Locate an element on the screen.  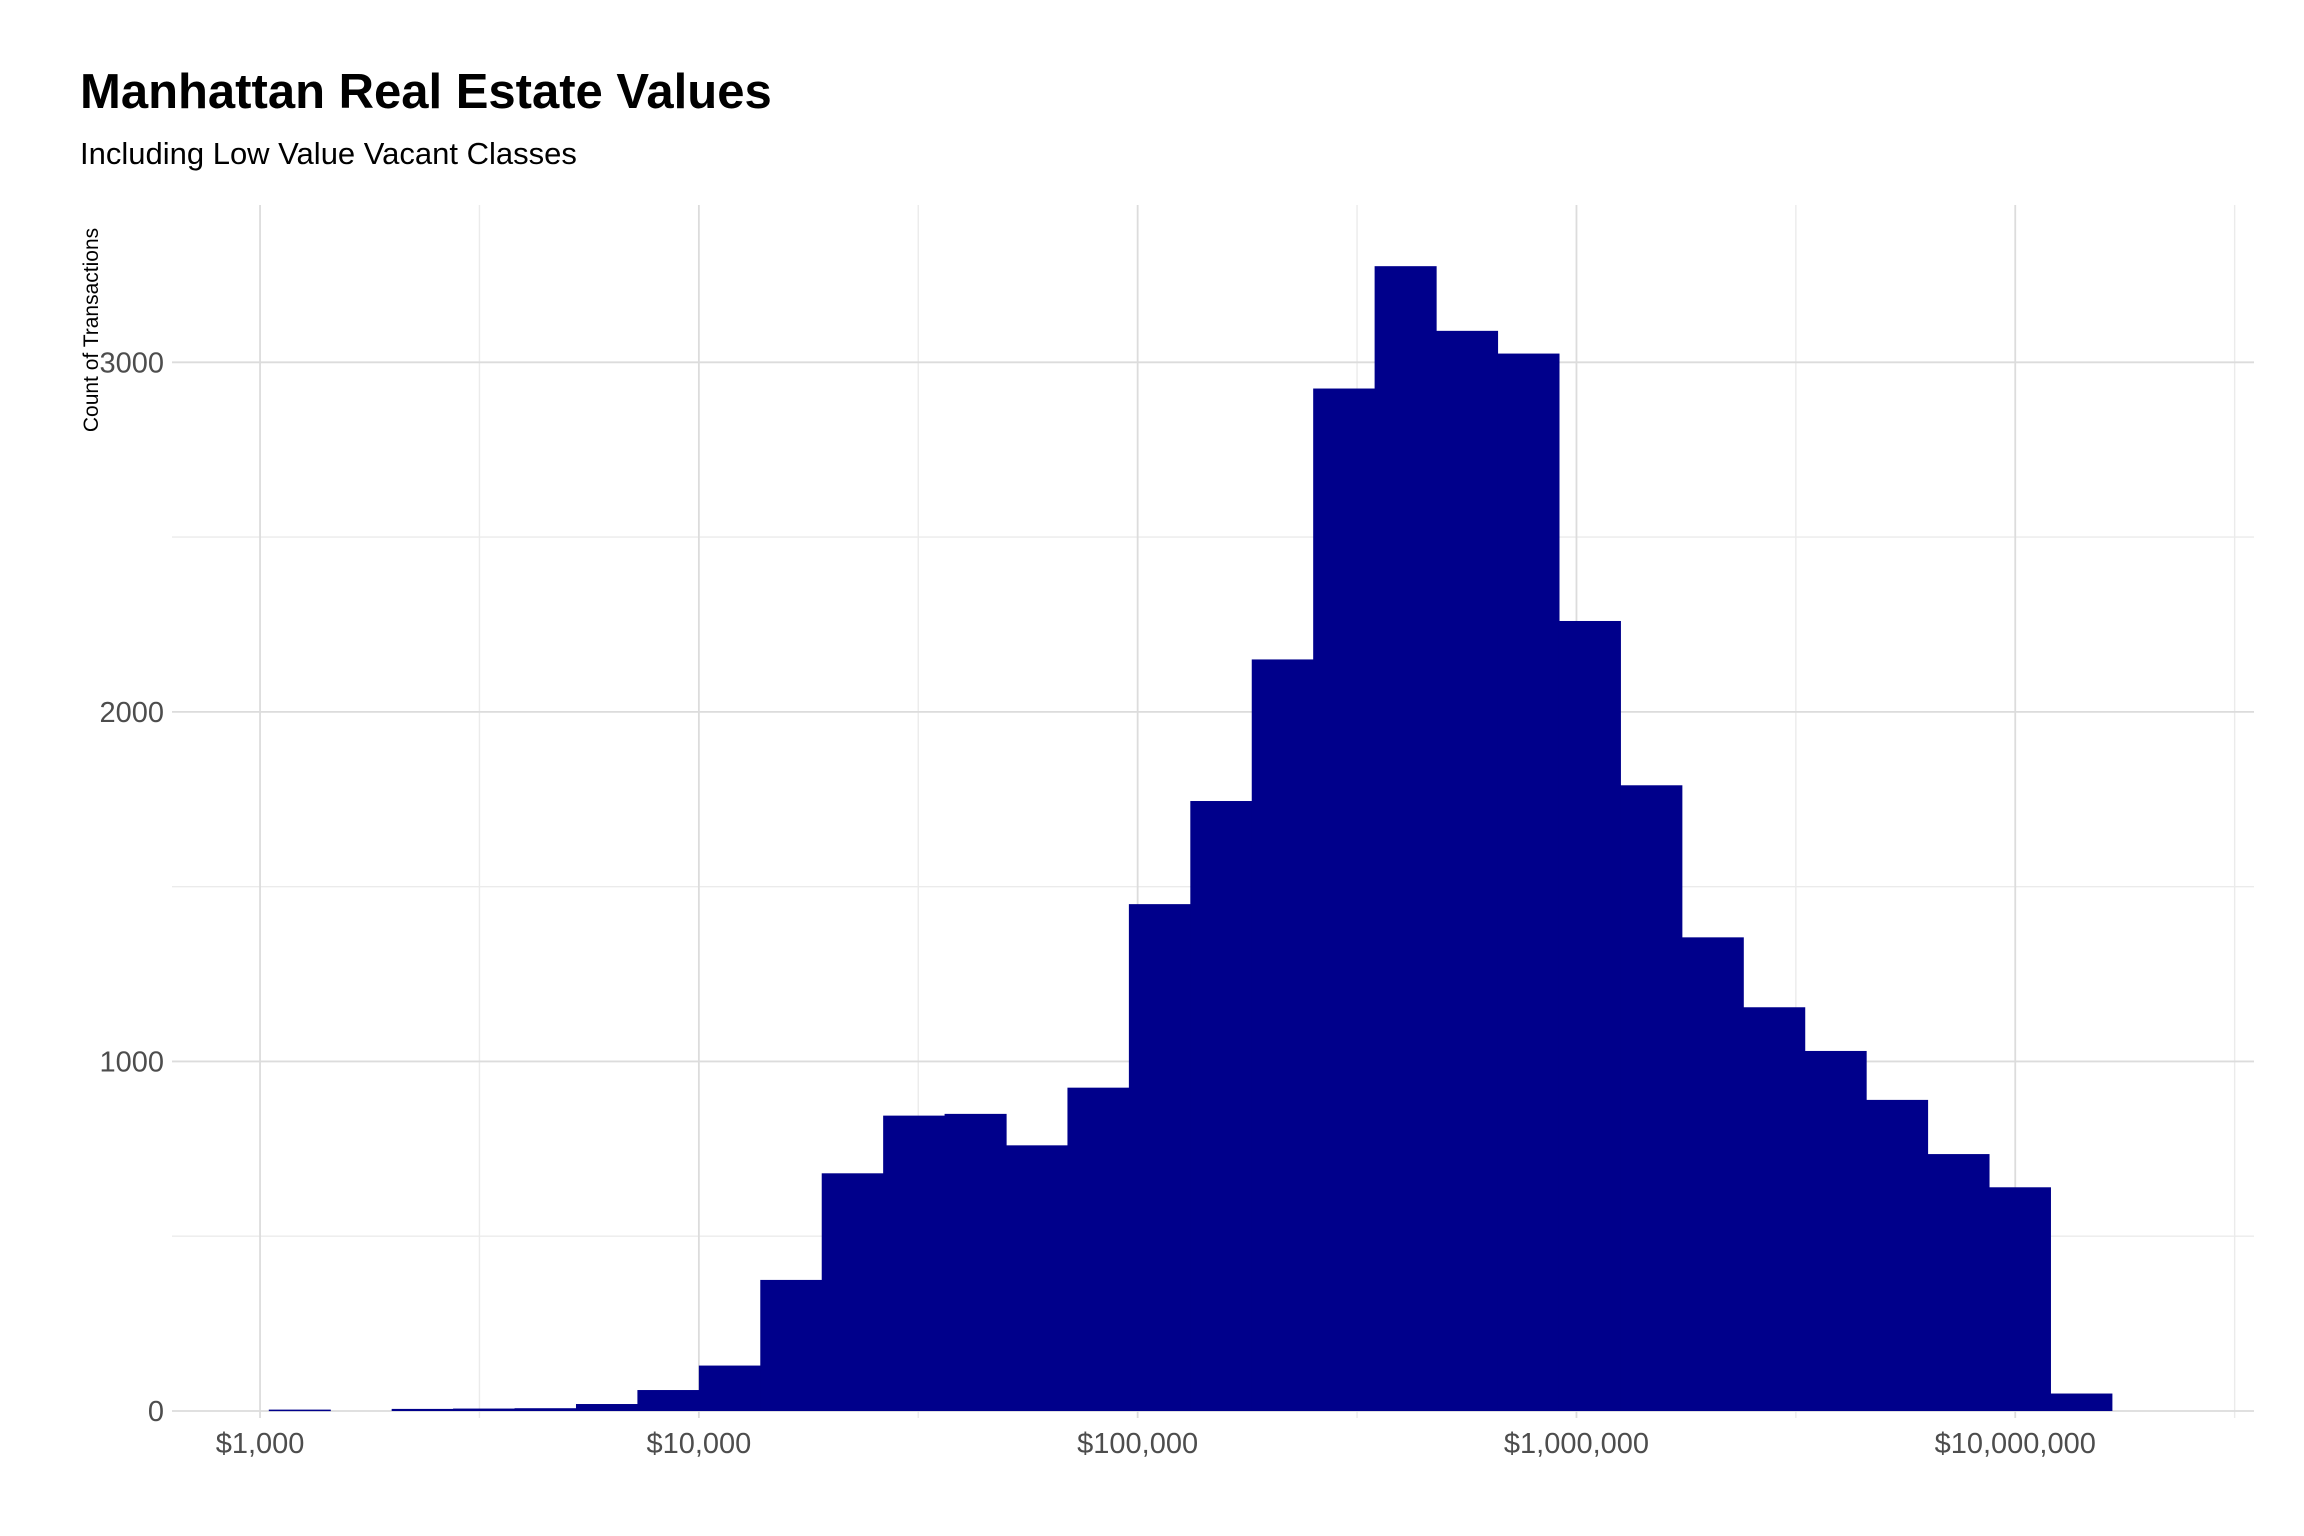
x-tick-label: $1,000,000 is located at coordinates (1576, 1444).